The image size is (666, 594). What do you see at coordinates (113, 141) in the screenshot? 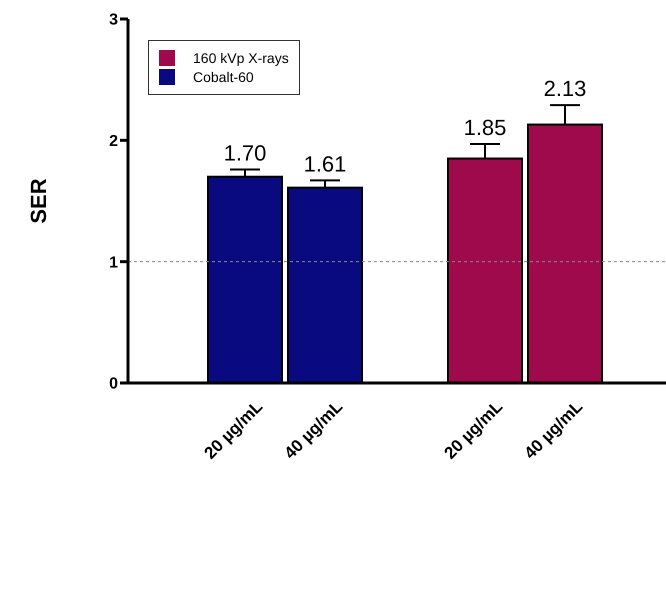
I see `y-tick-label: 2` at bounding box center [113, 141].